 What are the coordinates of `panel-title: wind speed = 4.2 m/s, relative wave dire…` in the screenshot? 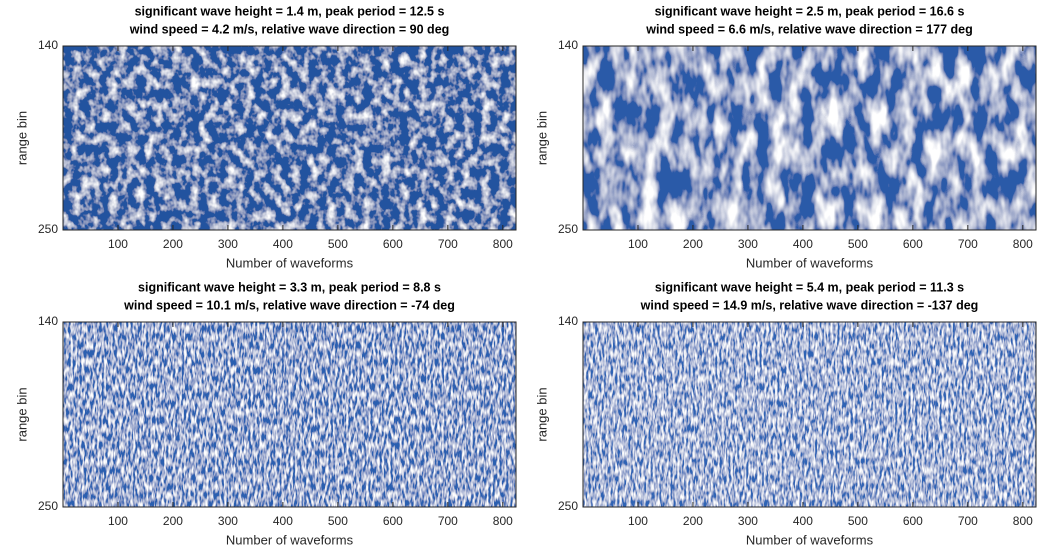 It's located at (289, 29).